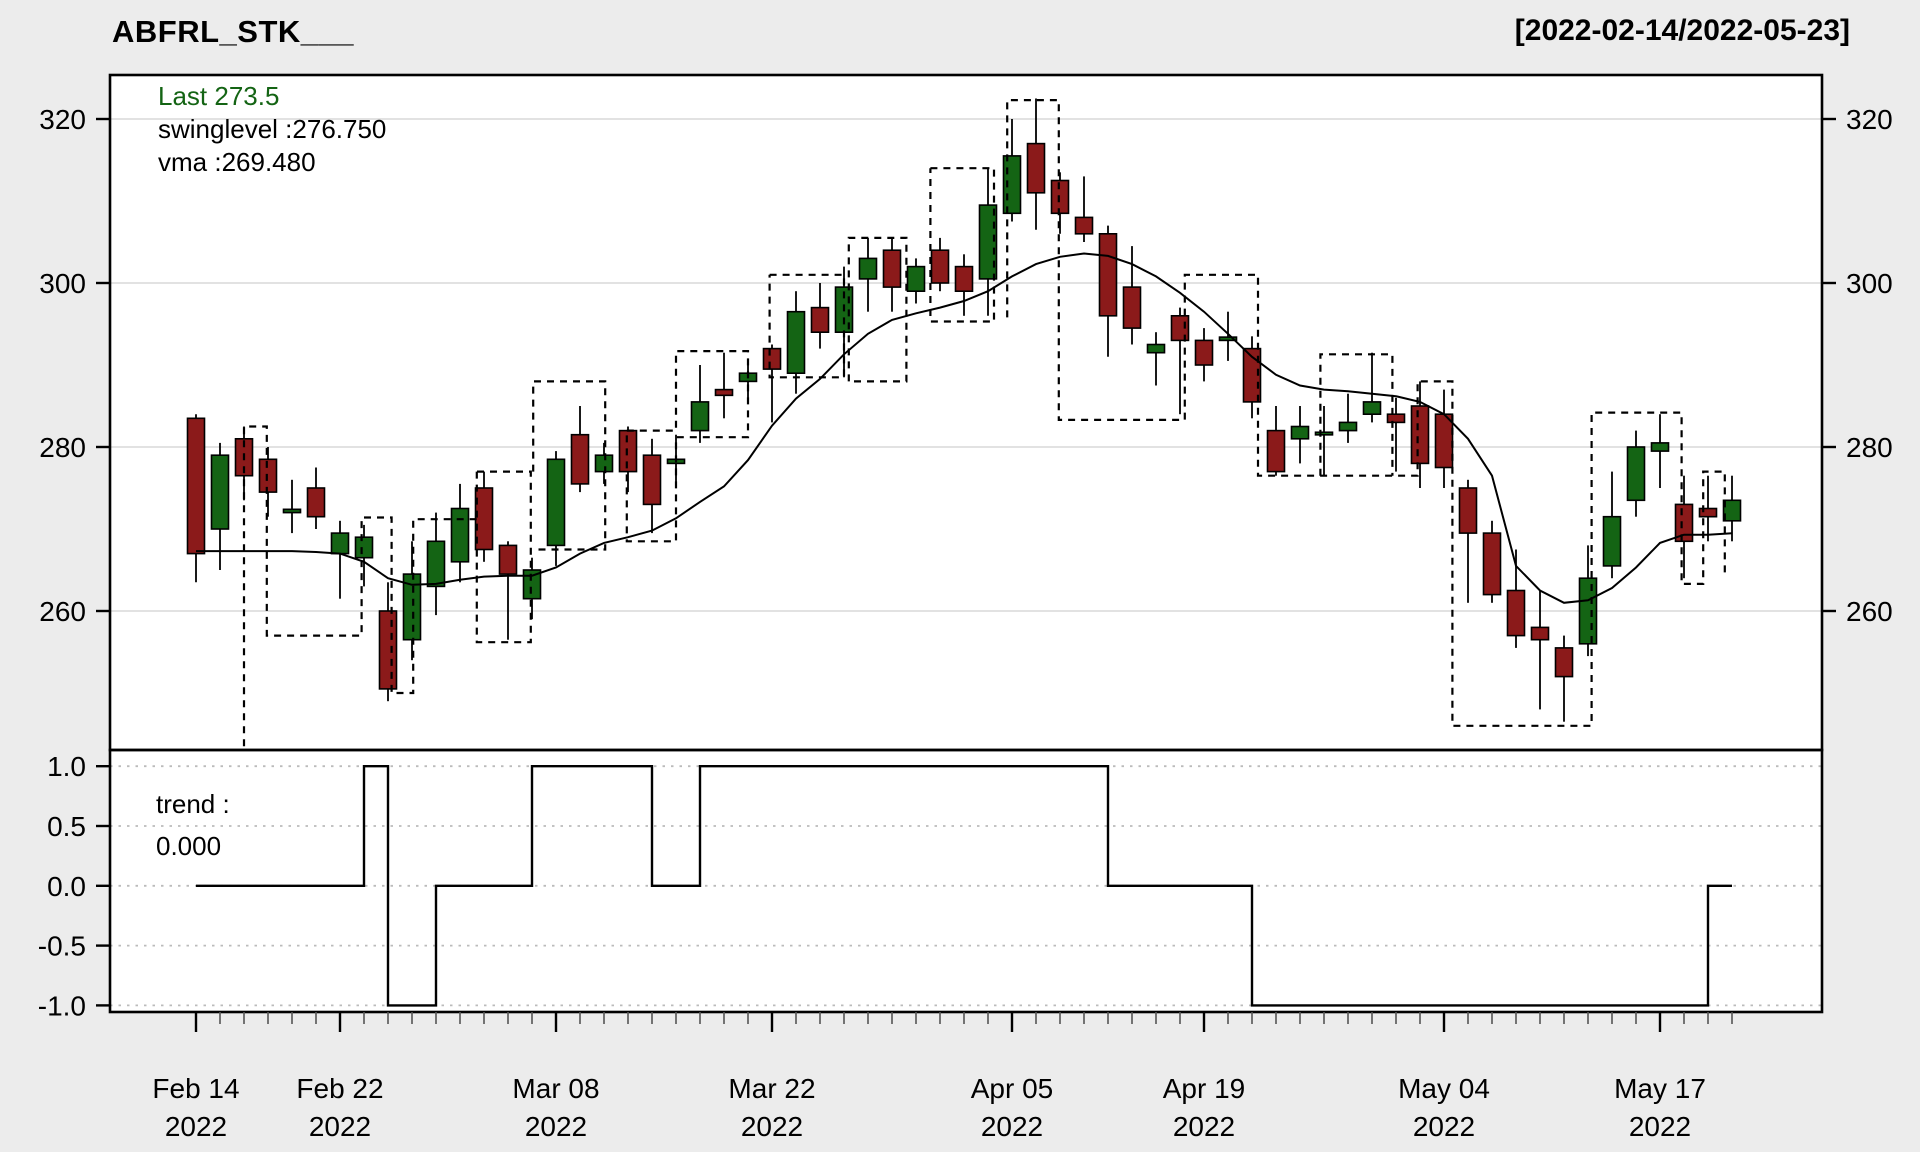 The width and height of the screenshot is (1920, 1152). What do you see at coordinates (1869, 119) in the screenshot?
I see `axis-label: 320` at bounding box center [1869, 119].